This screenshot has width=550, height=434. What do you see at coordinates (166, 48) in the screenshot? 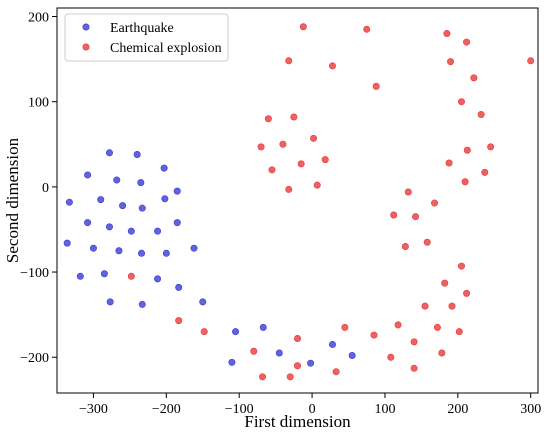
I see `legend-label: Chemical explosion` at bounding box center [166, 48].